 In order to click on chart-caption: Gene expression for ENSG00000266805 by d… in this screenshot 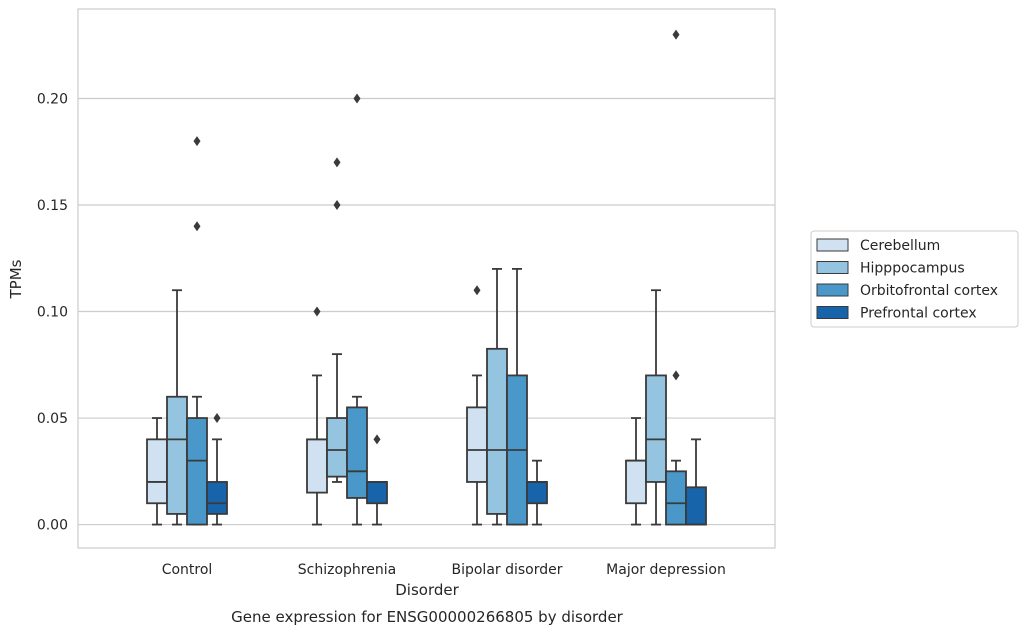, I will do `click(427, 617)`.